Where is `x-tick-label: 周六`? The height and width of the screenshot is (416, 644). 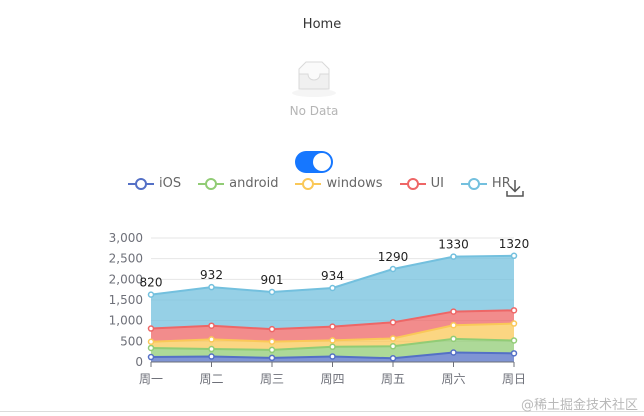
x-tick-label: 周六 is located at coordinates (453, 379).